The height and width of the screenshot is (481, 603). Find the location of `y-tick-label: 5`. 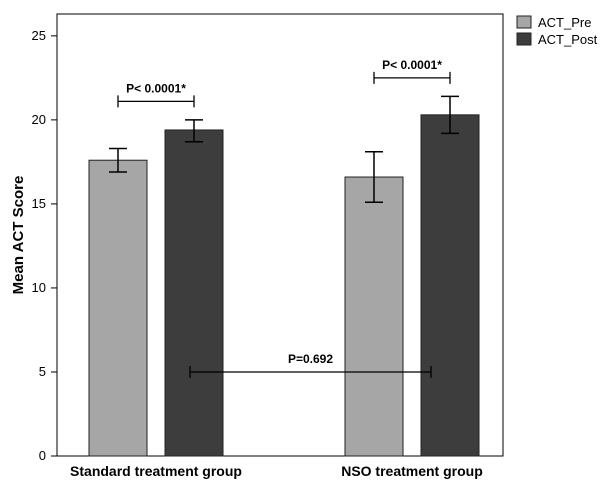

y-tick-label: 5 is located at coordinates (42, 371).